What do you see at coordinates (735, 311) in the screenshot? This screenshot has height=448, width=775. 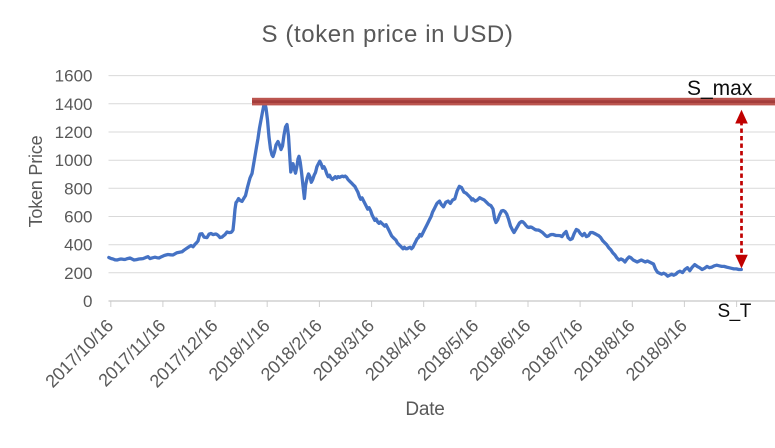 I see `svg-text: S_T` at bounding box center [735, 311].